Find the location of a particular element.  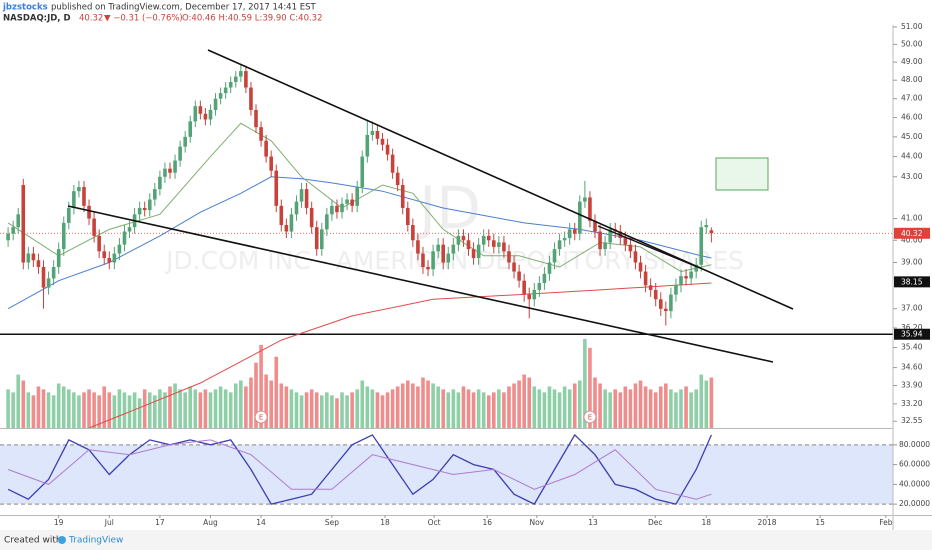

trendline is located at coordinates (649, 247).